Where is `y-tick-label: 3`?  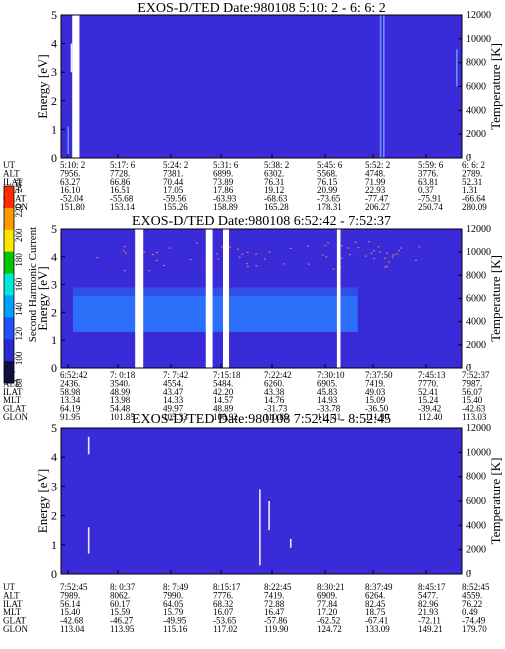 y-tick-label: 3 is located at coordinates (54, 285).